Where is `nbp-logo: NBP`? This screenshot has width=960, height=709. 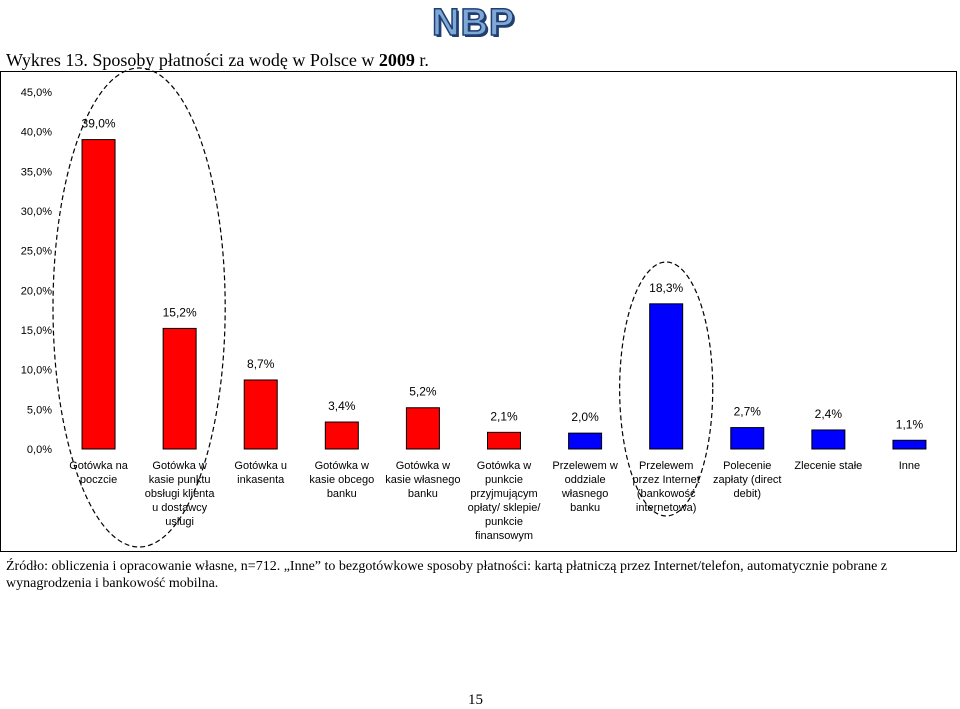 nbp-logo: NBP is located at coordinates (473, 23).